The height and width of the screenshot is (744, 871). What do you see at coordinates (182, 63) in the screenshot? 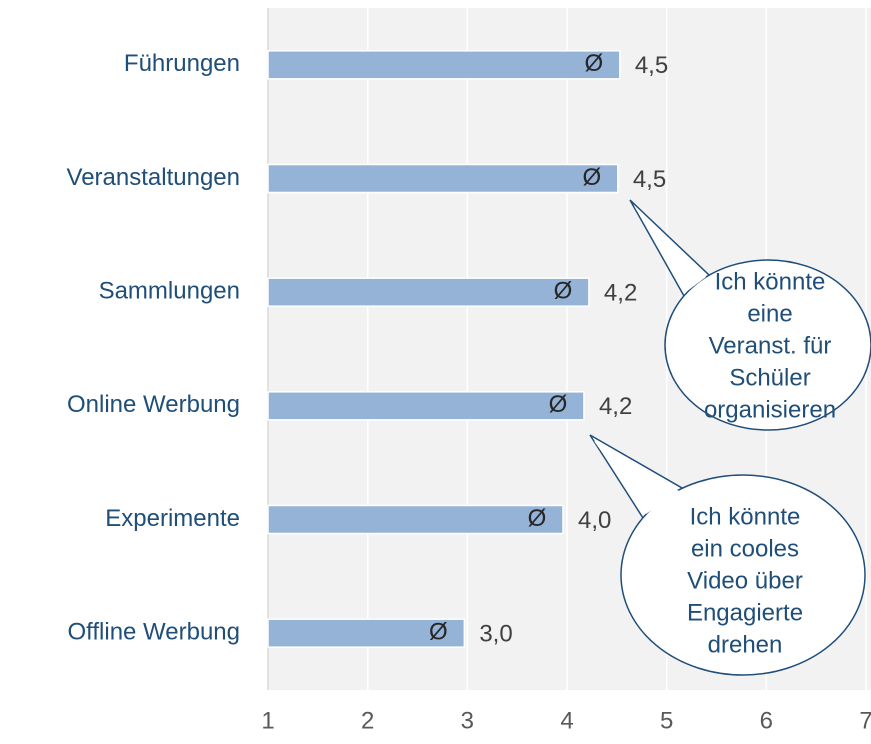
I see `y-tick-label: Führungen` at bounding box center [182, 63].